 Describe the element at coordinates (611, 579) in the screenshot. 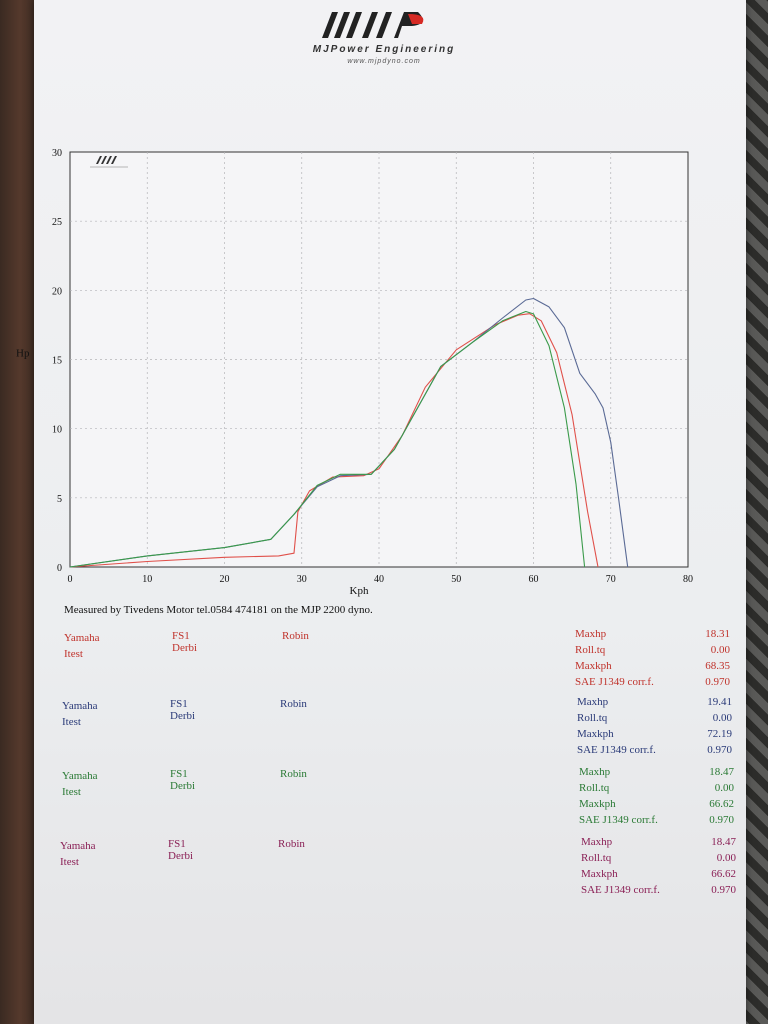

I see `x-tick-label: 70` at that location.